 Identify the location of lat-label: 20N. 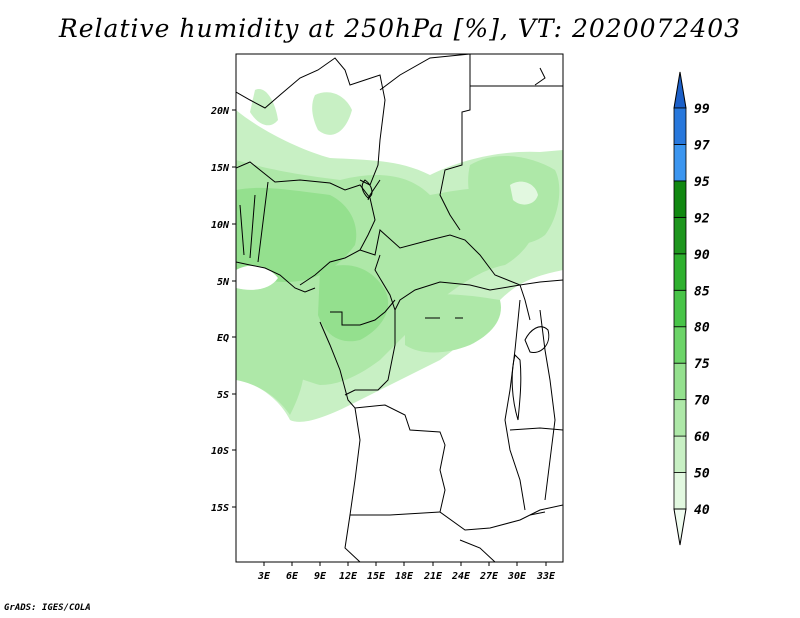
(220, 111).